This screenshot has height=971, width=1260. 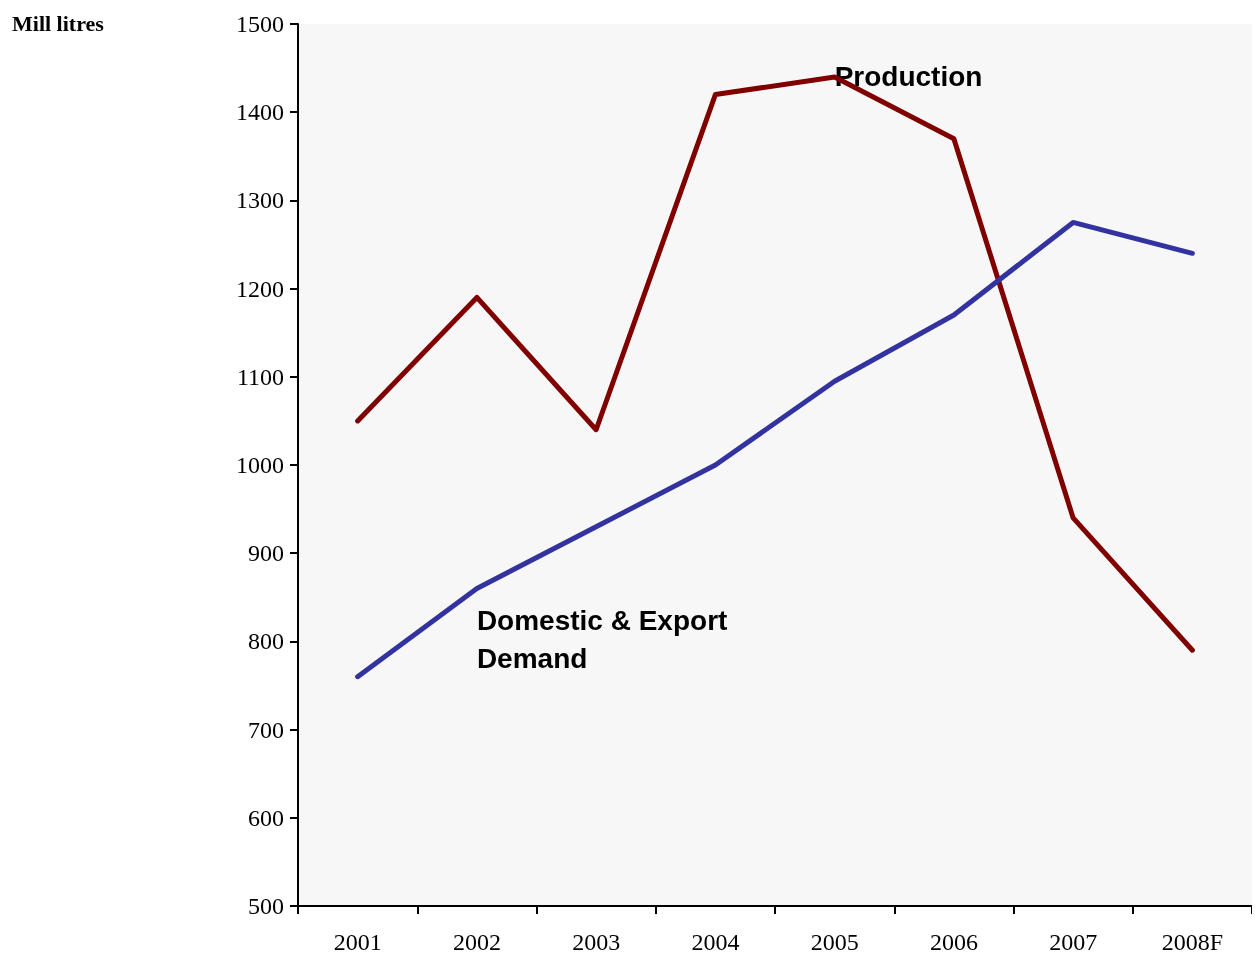 What do you see at coordinates (1073, 942) in the screenshot?
I see `x-tick-label: 2007` at bounding box center [1073, 942].